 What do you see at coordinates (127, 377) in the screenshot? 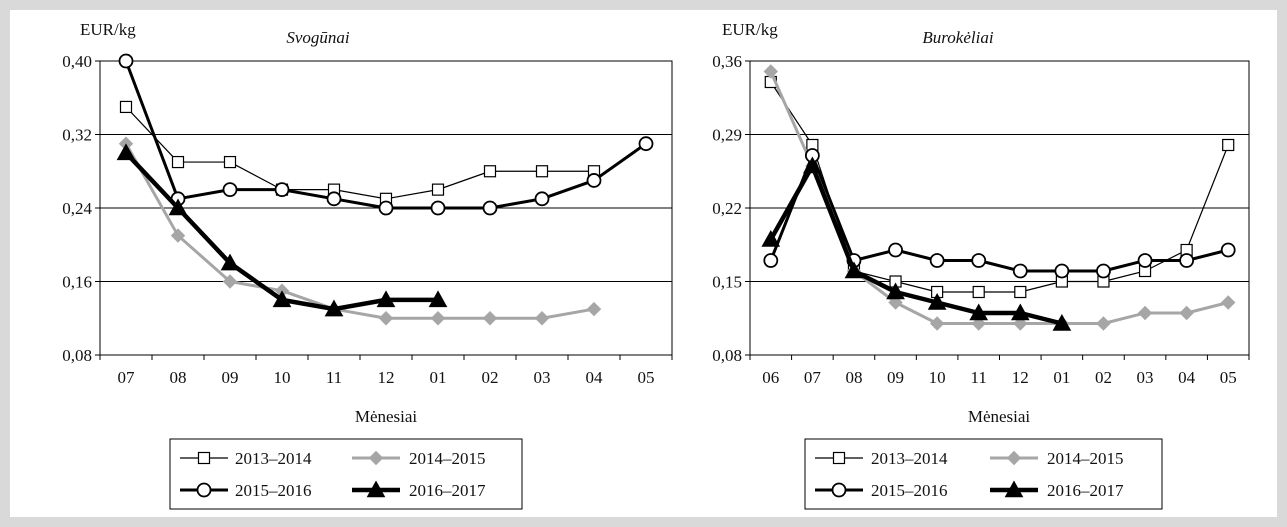
I see `x-tick-label: 07` at bounding box center [127, 377].